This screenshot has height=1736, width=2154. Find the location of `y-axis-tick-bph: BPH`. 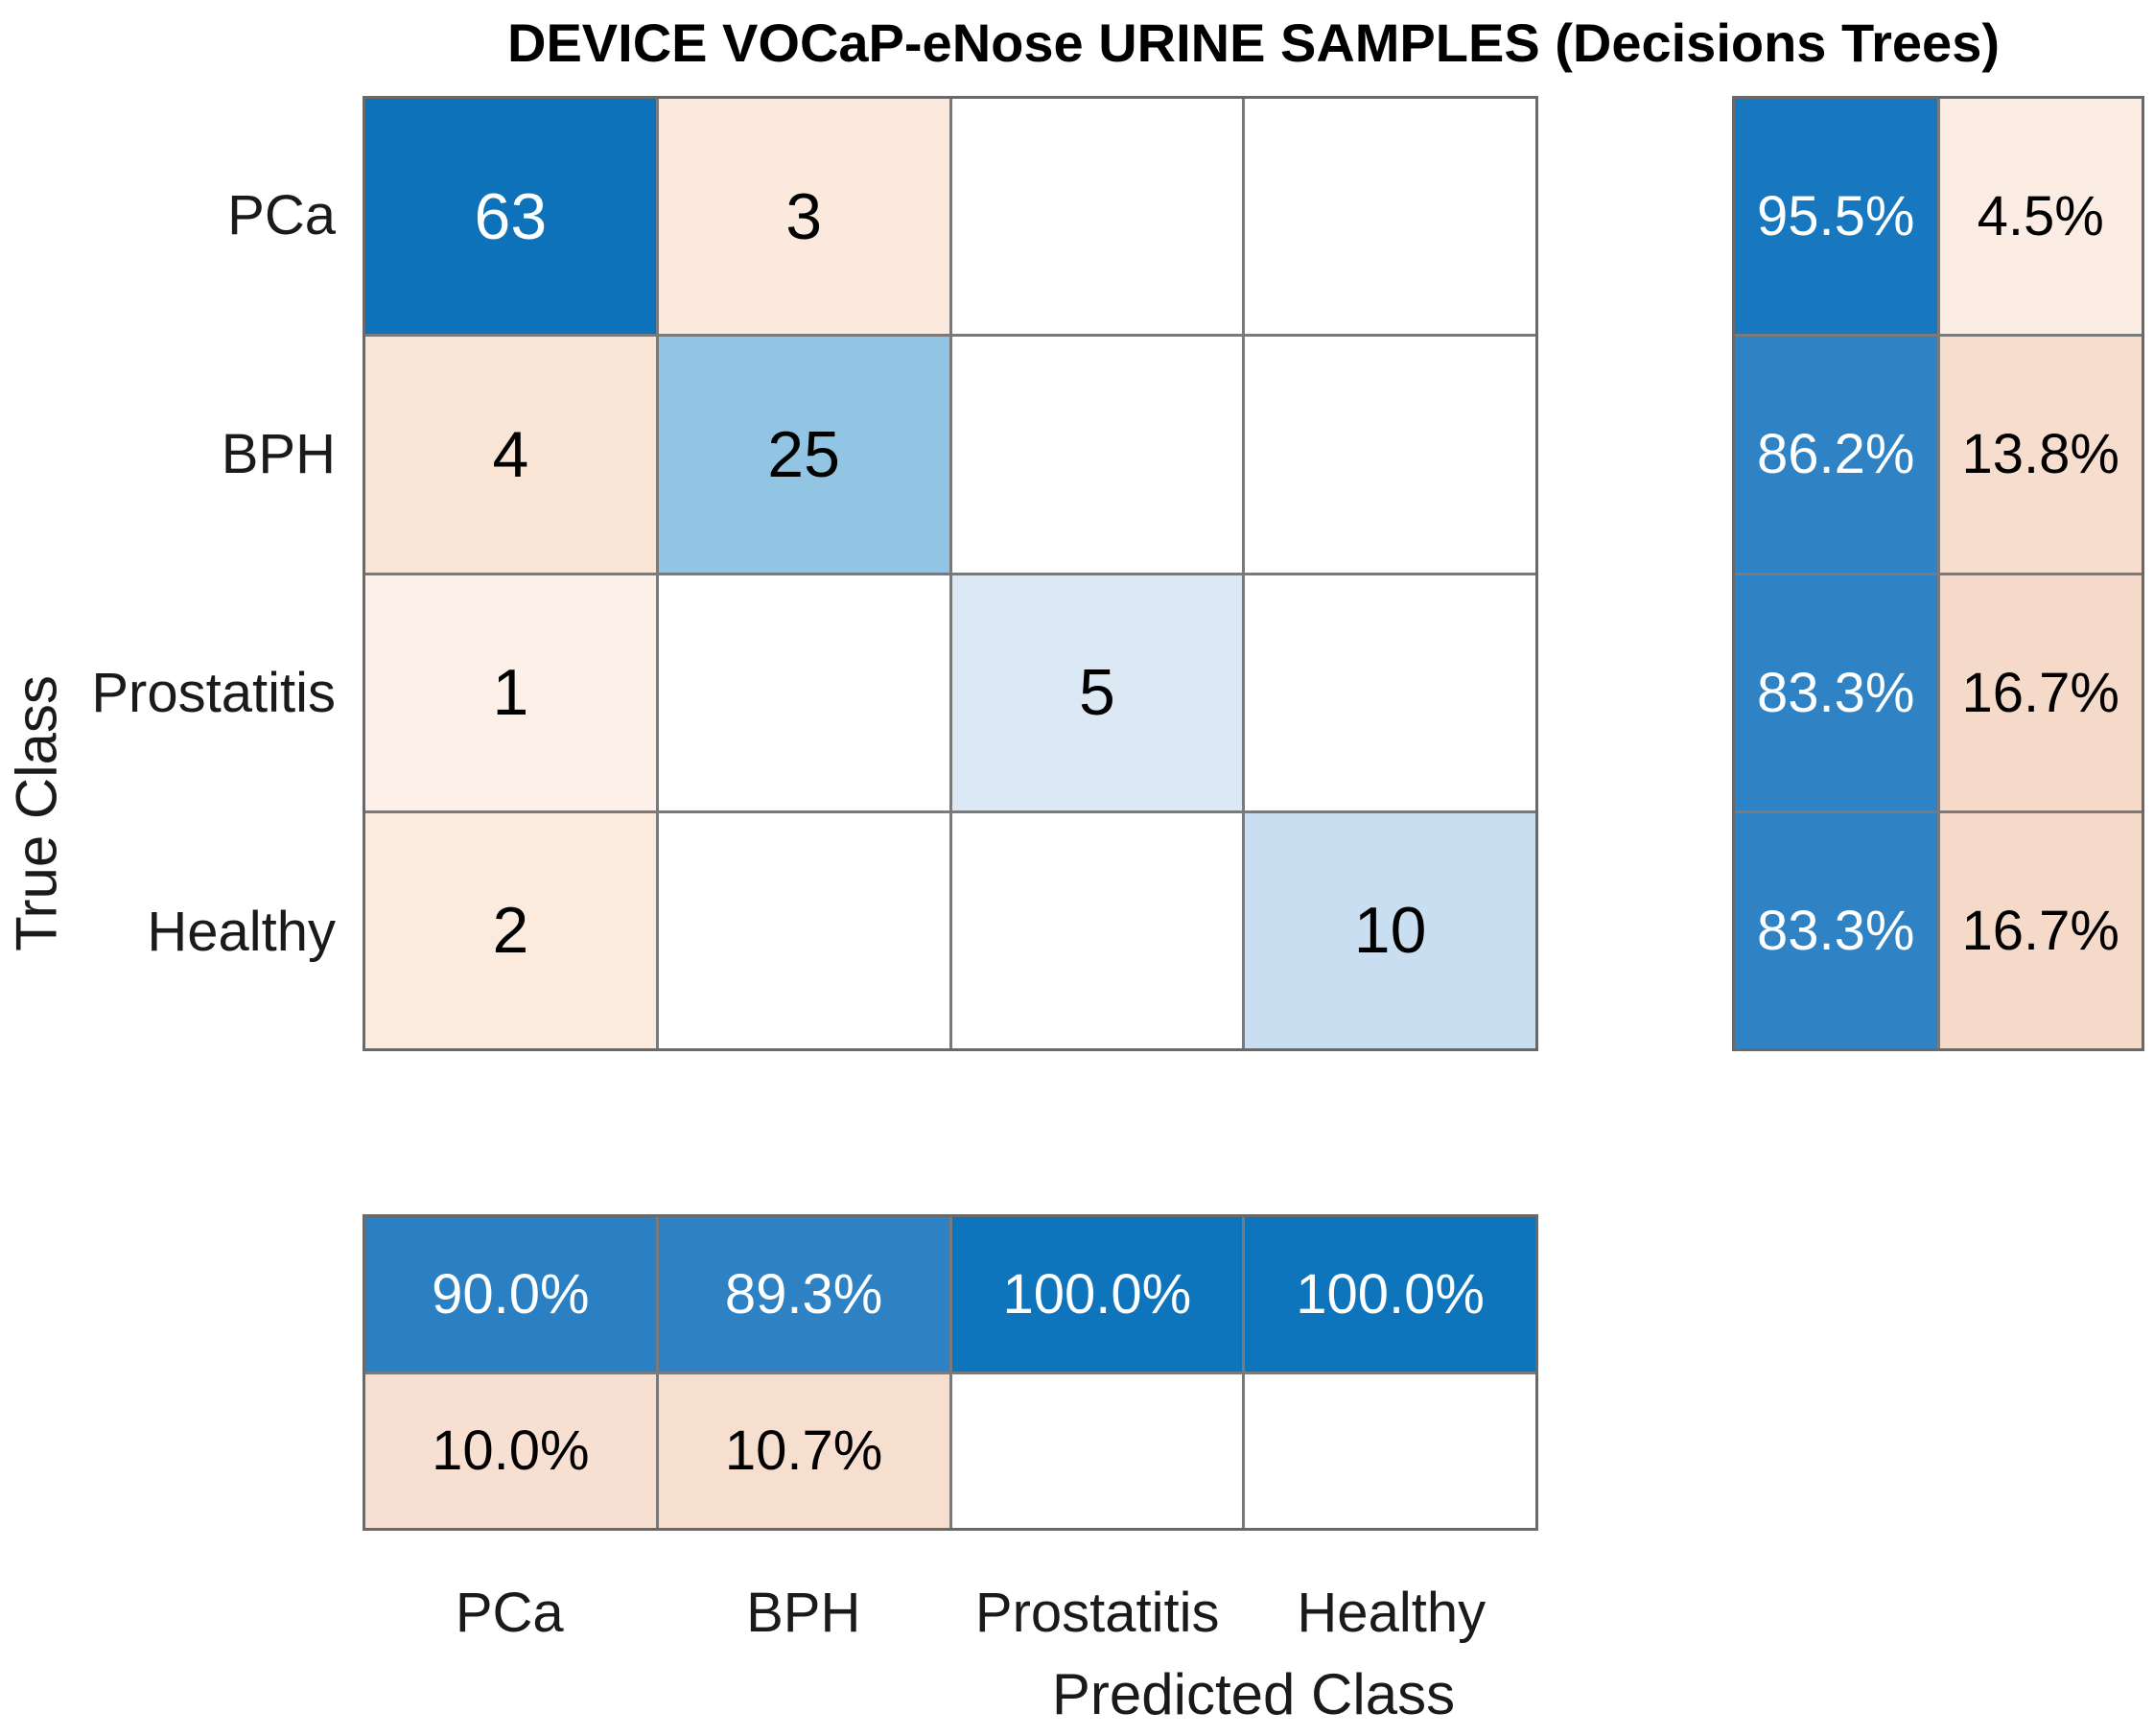

y-axis-tick-bph: BPH is located at coordinates (278, 454).